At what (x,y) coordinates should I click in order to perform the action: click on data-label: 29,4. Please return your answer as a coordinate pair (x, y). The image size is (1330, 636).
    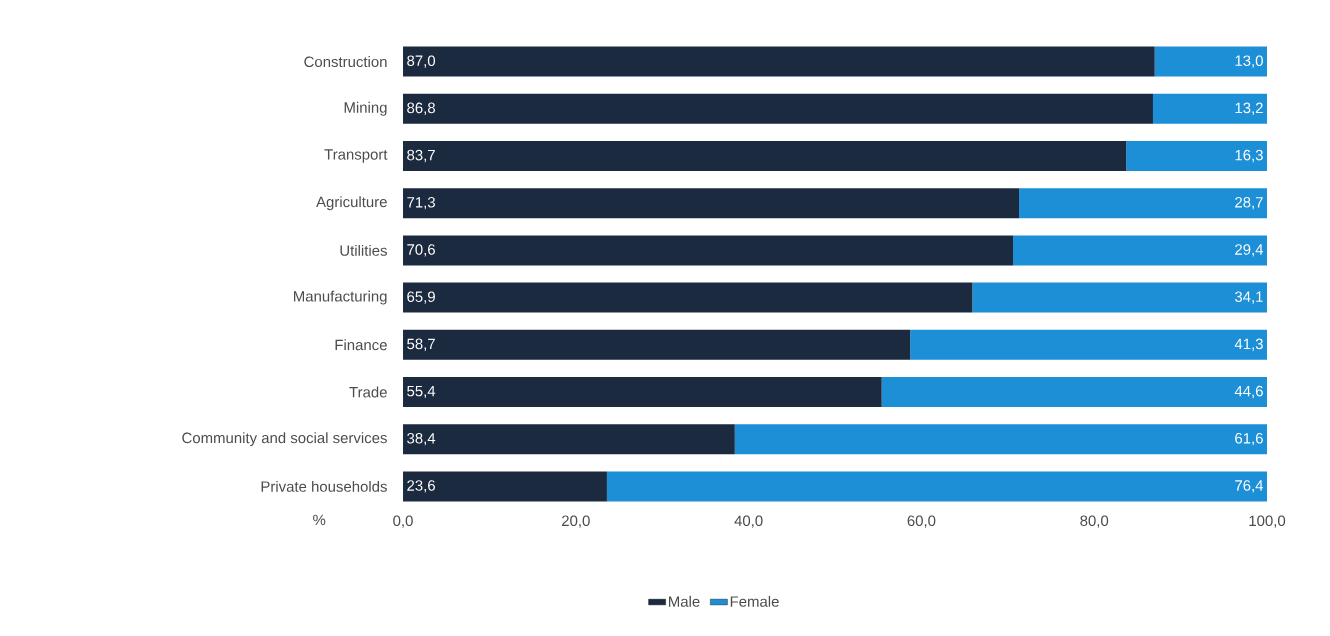
    Looking at the image, I should click on (1249, 250).